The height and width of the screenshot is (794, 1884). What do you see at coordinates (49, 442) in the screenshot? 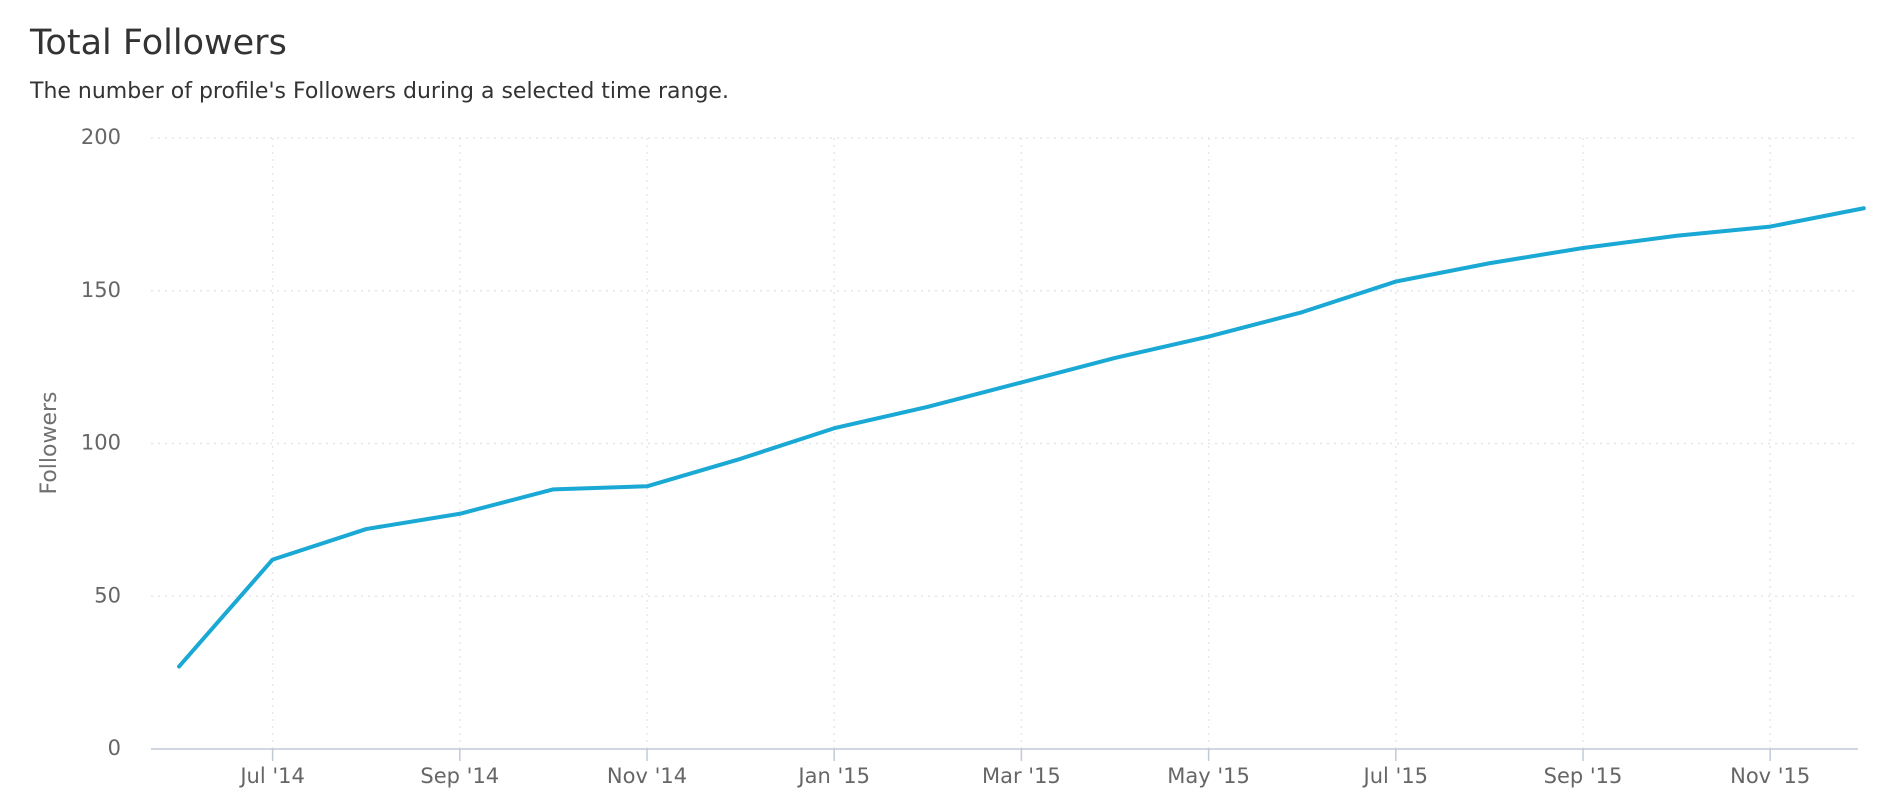
I see `y-axis-label: Followers` at bounding box center [49, 442].